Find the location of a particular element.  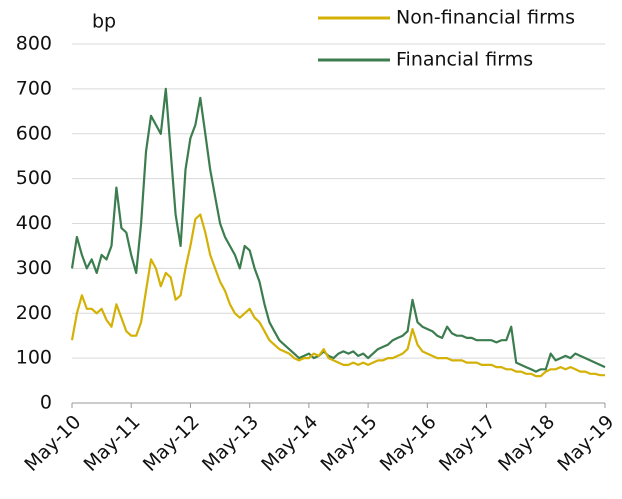

y-tick-label: 0 is located at coordinates (46, 403).